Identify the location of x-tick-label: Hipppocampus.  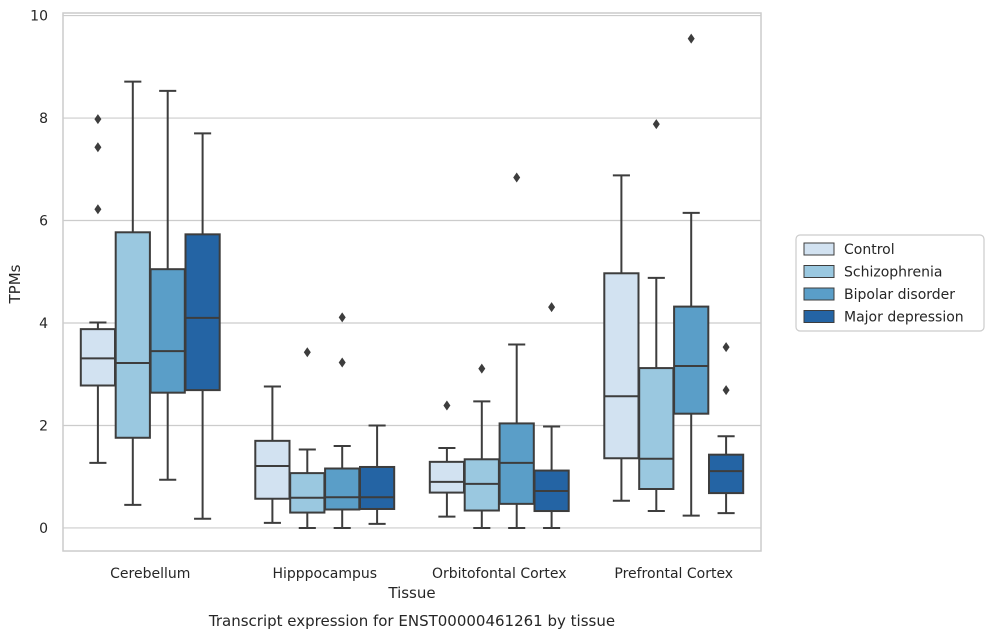
(324, 574).